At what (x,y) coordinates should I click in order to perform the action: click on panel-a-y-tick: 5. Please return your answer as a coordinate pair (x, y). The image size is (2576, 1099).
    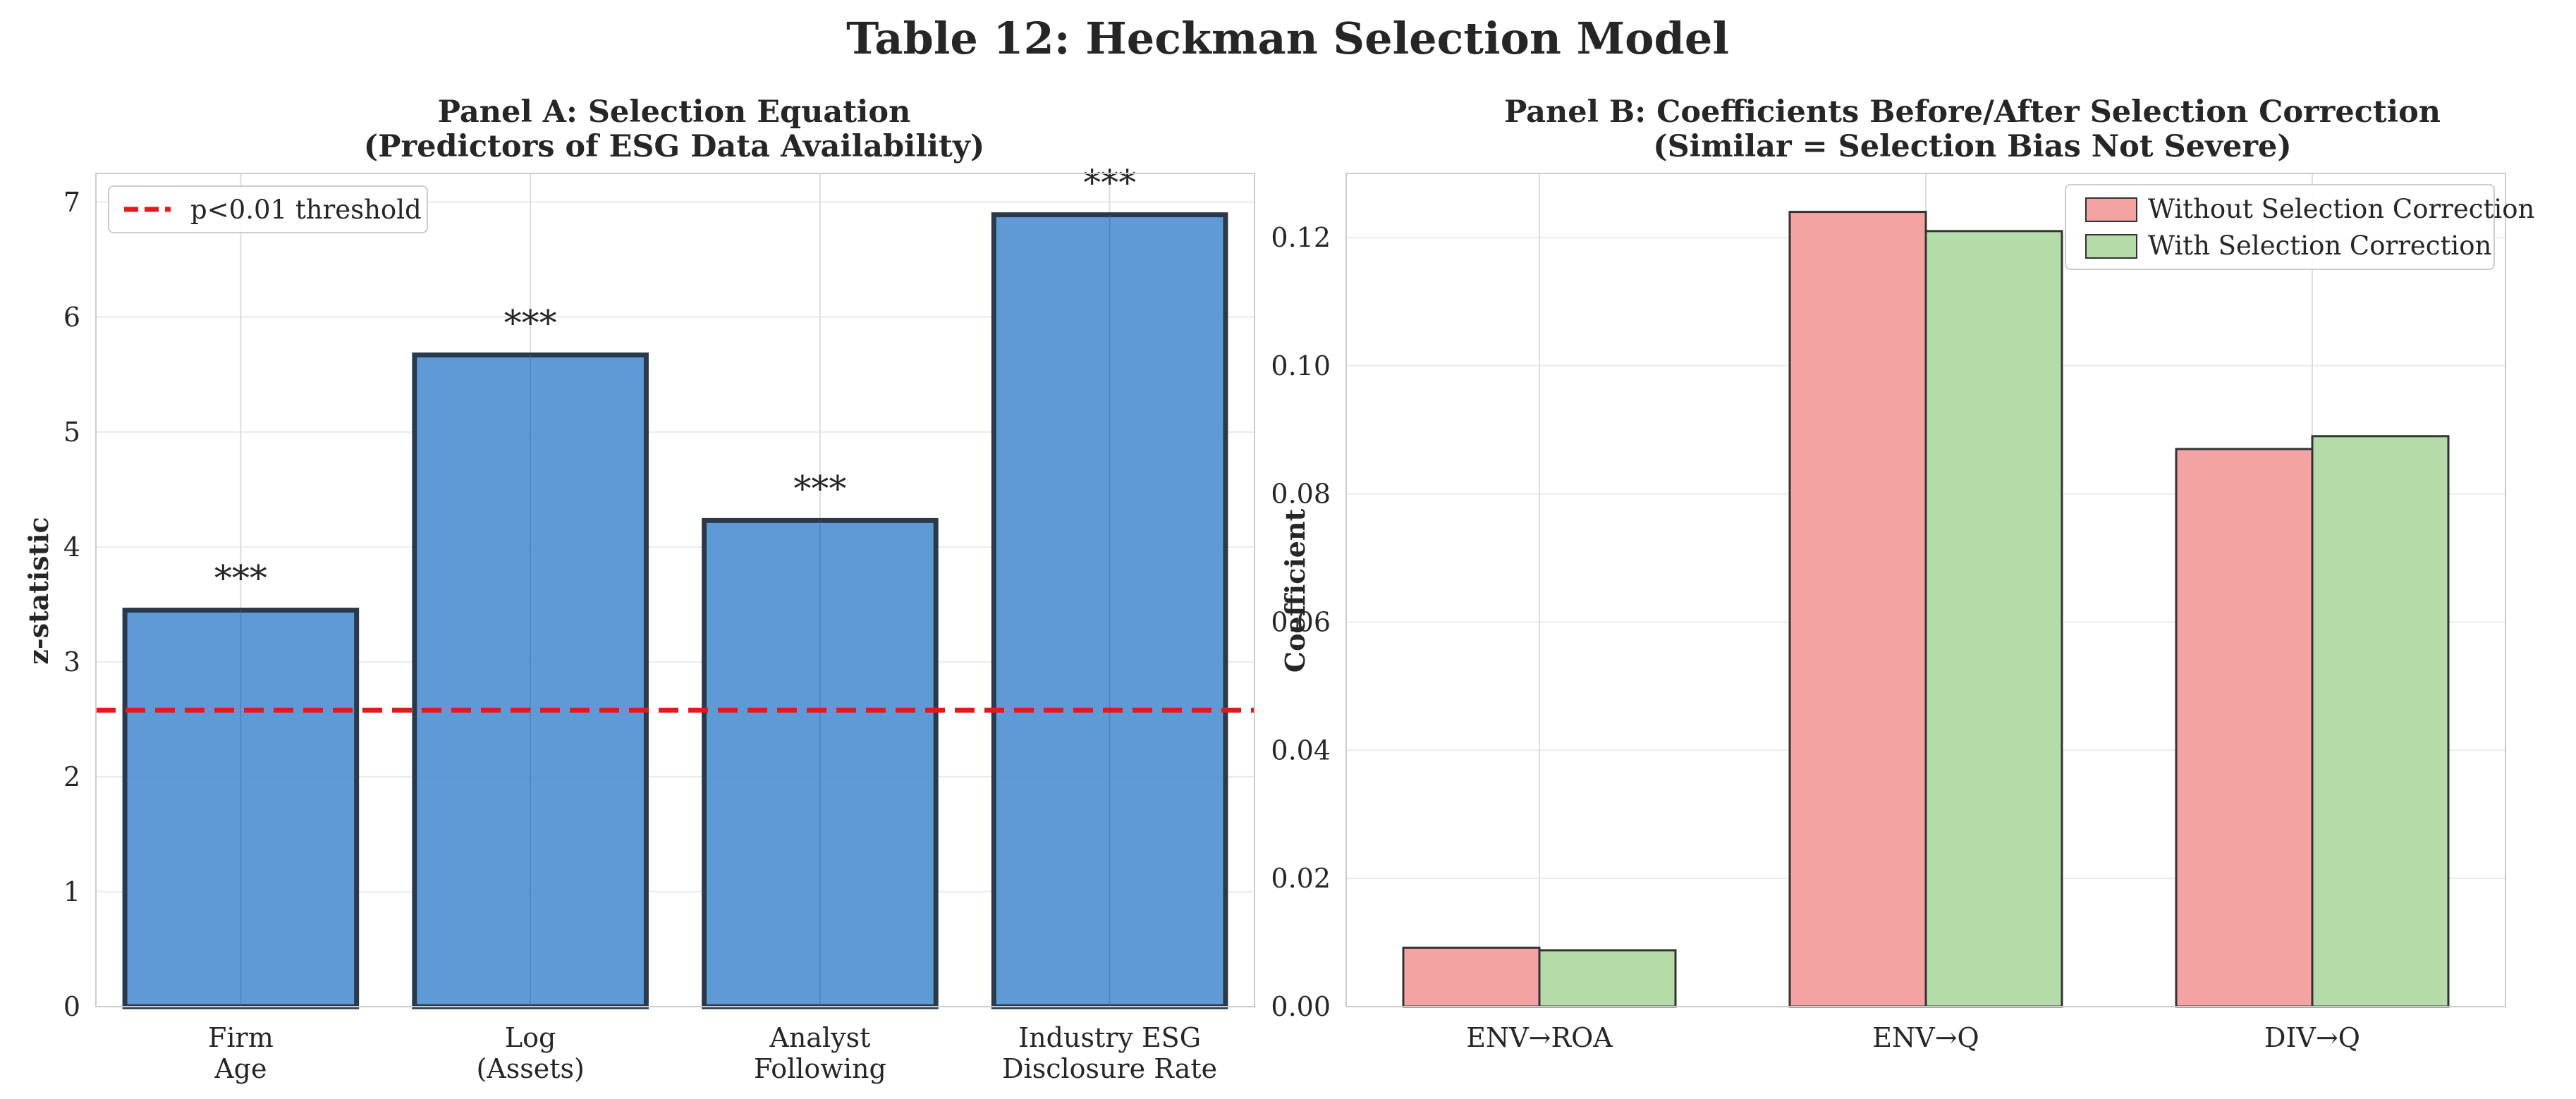
    Looking at the image, I should click on (72, 432).